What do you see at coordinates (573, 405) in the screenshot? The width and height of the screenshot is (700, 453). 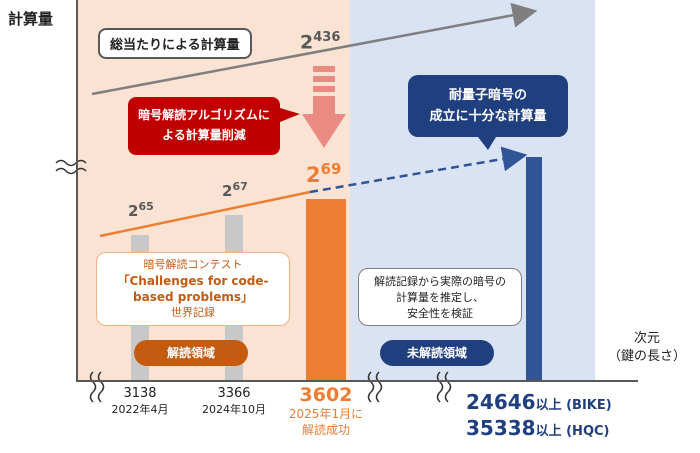 I see `target-suffix: 以上 (BIKE)` at bounding box center [573, 405].